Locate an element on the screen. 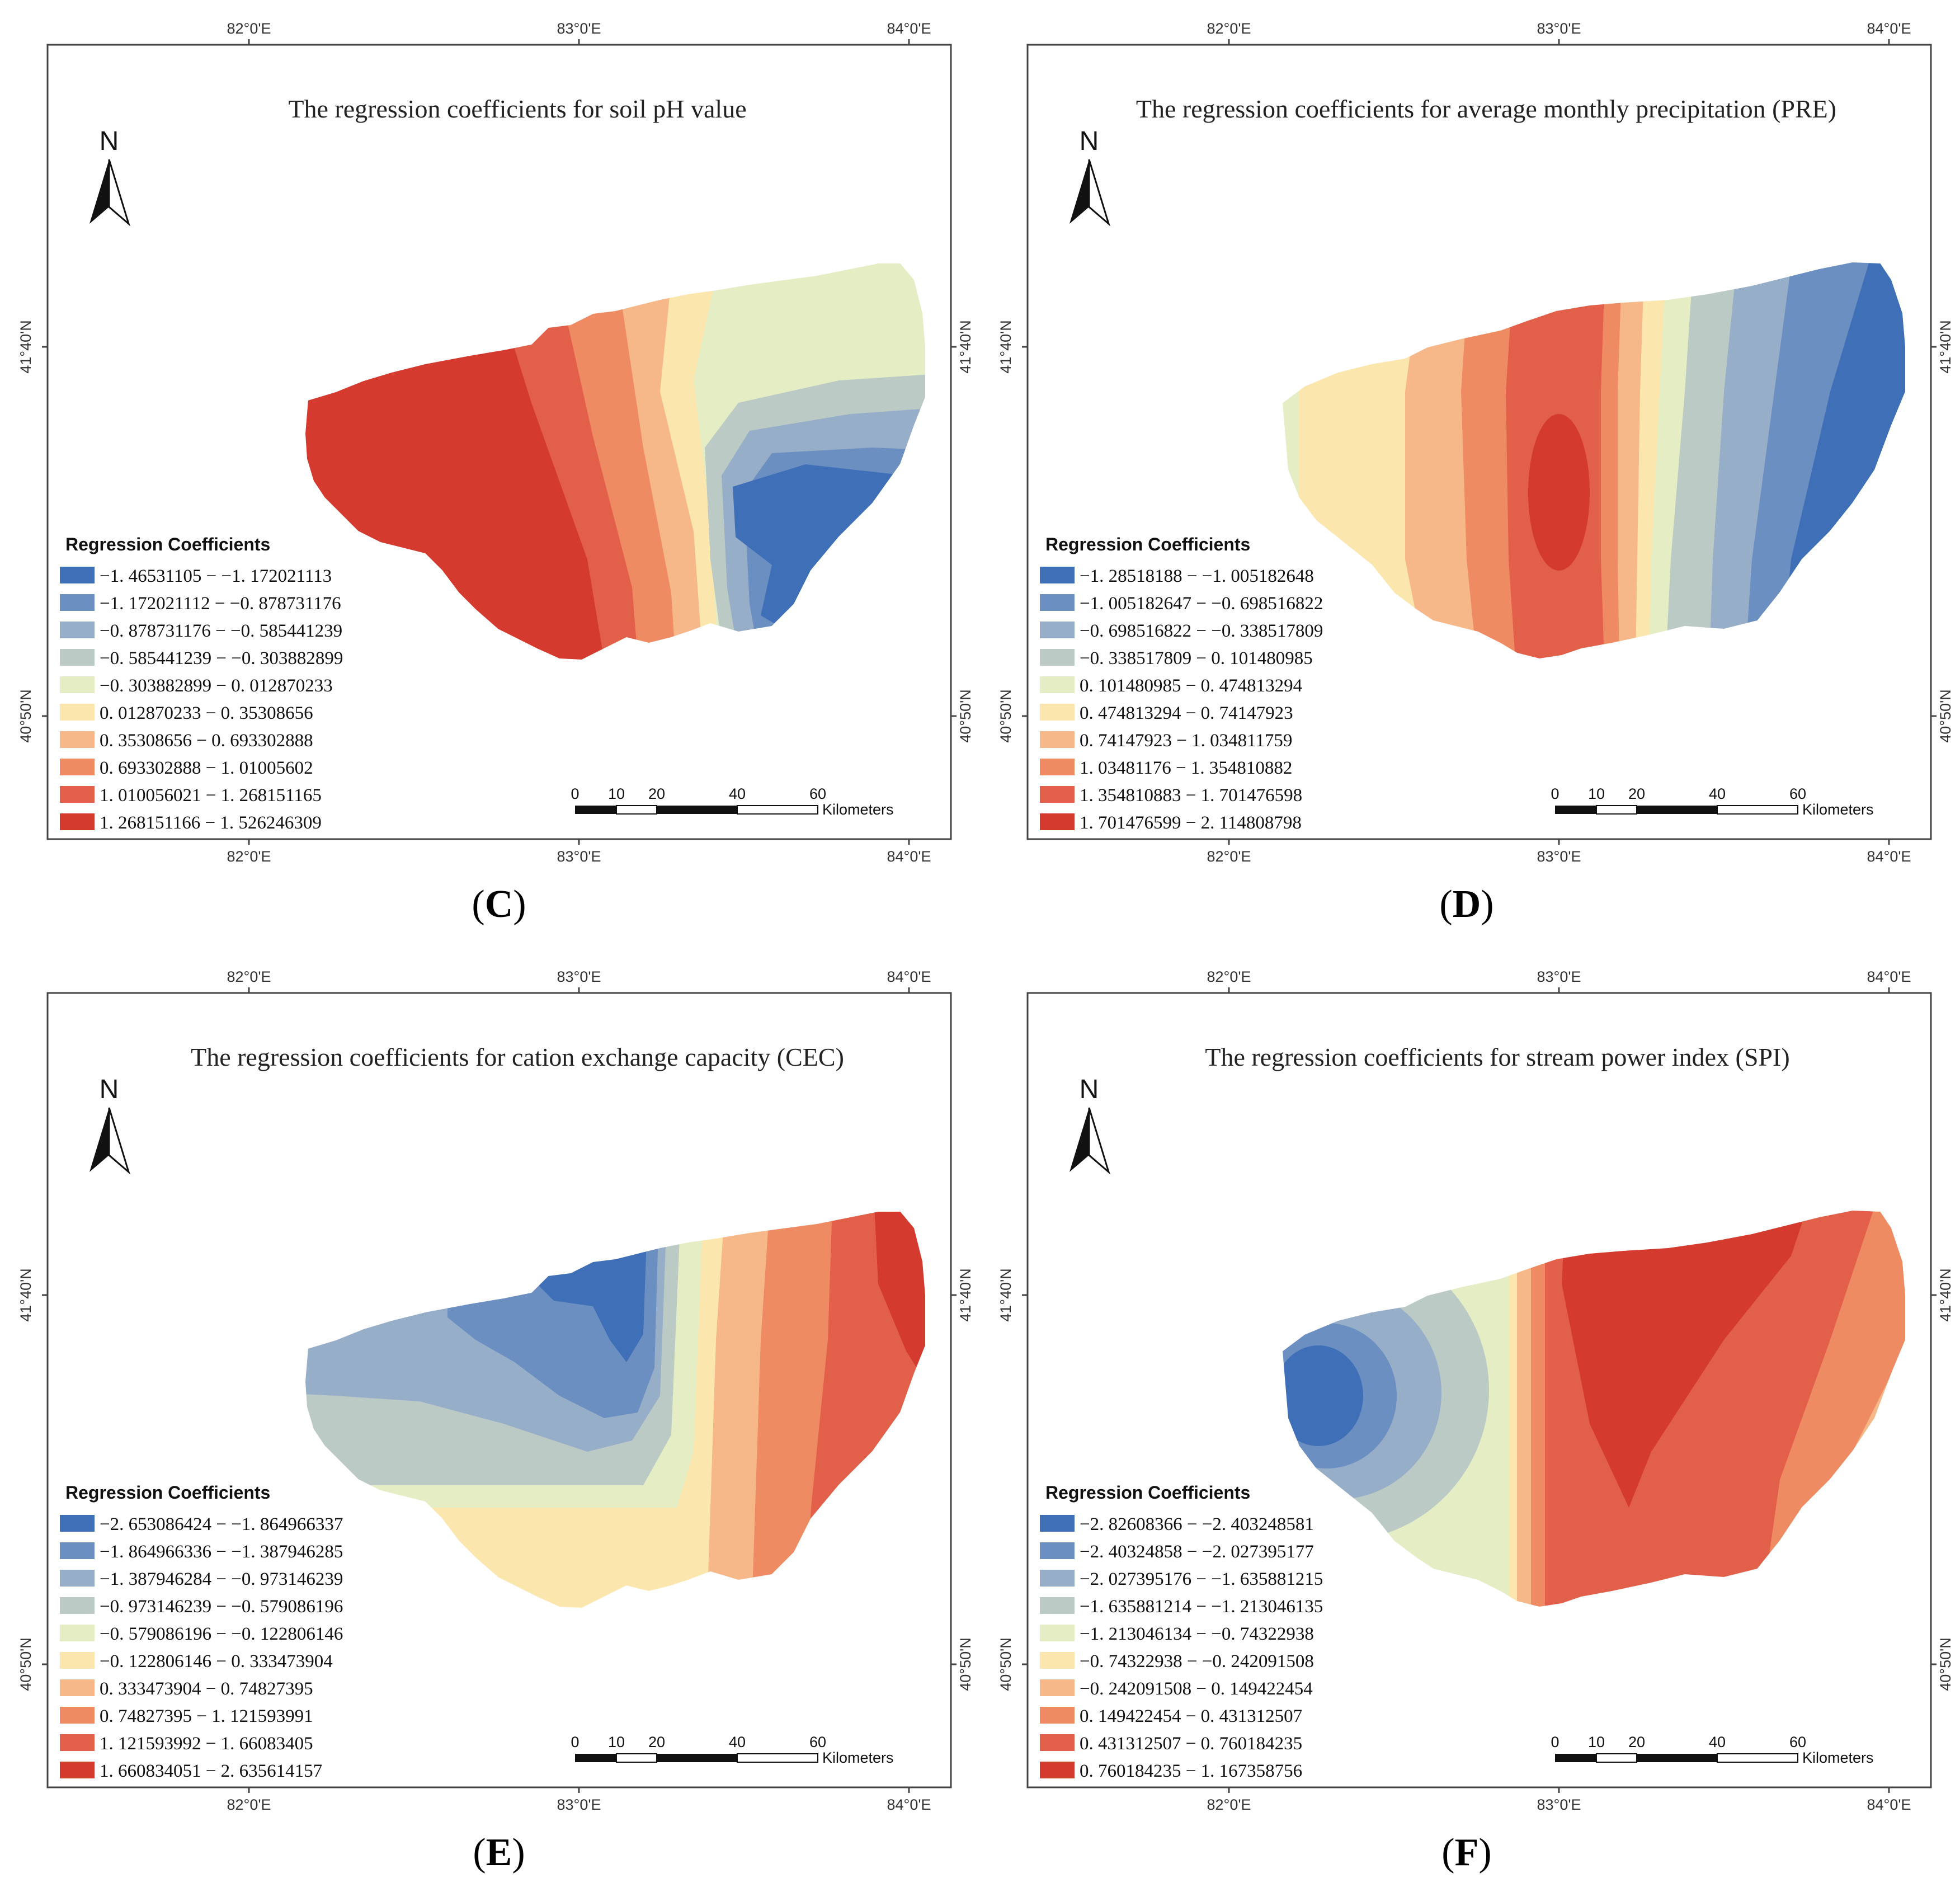 Image resolution: width=1960 pixels, height=1897 pixels. scale-tick-label: 0 is located at coordinates (575, 1742).